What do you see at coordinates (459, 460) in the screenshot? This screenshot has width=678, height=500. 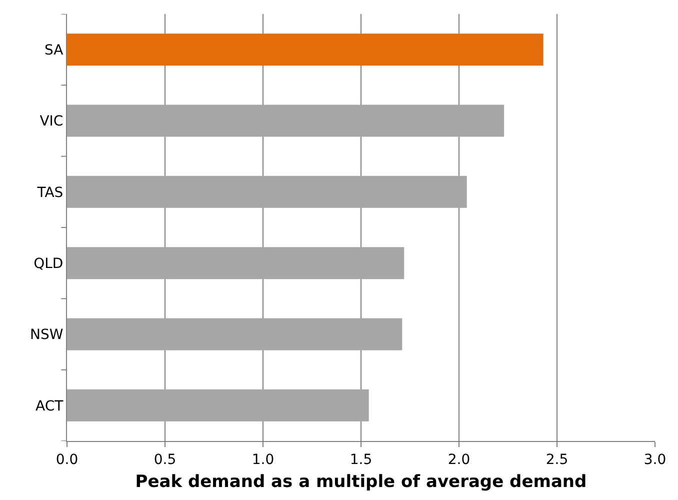 I see `x-tick-label: 2.0` at bounding box center [459, 460].